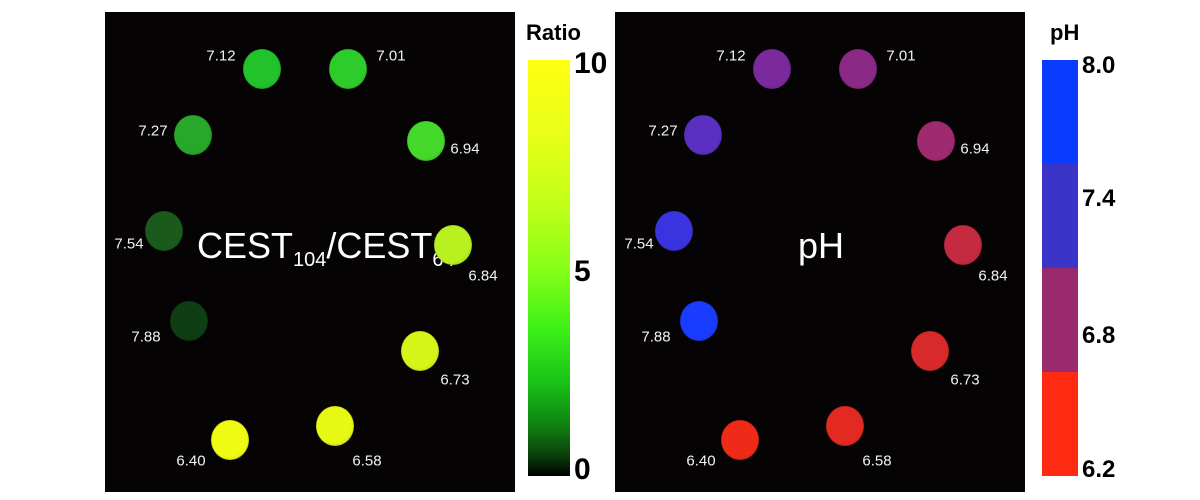 Image resolution: width=1200 pixels, height=500 pixels. What do you see at coordinates (367, 461) in the screenshot?
I see `ratio-spot-label: 6.58` at bounding box center [367, 461].